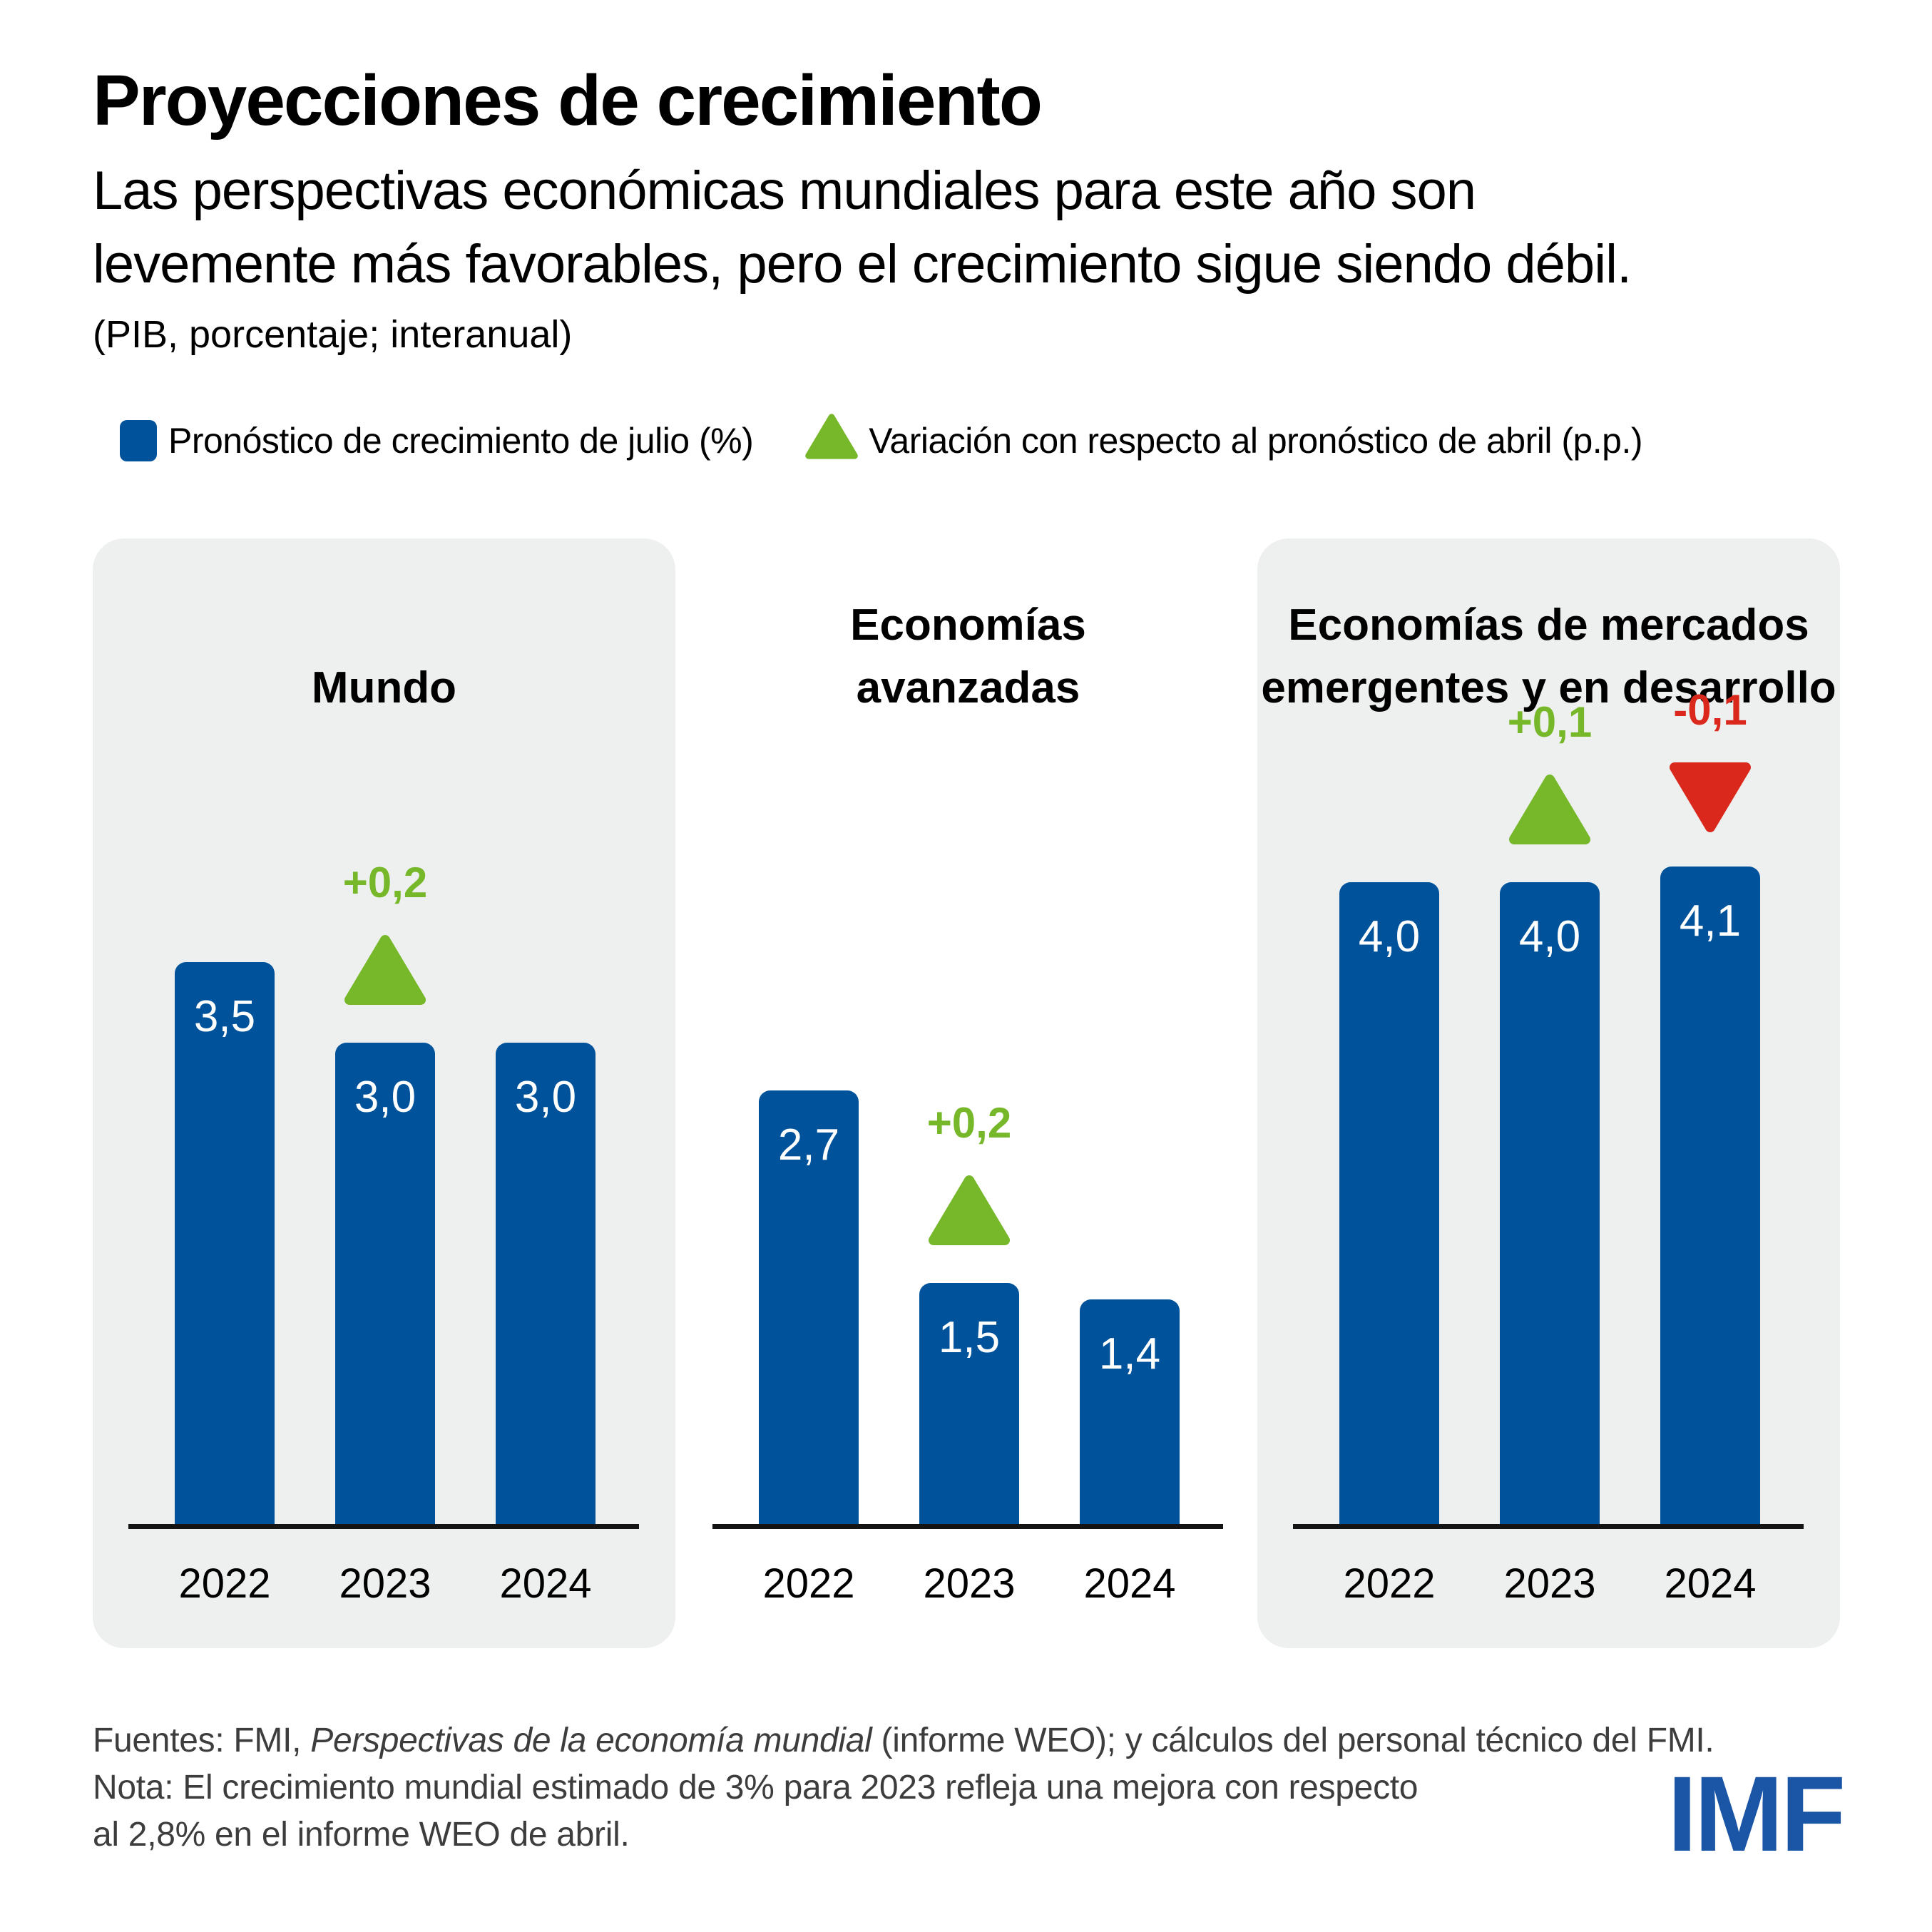 The image size is (1932, 1932). Describe the element at coordinates (1710, 1195) in the screenshot. I see `bar-mercados-emergentes-2024` at that location.